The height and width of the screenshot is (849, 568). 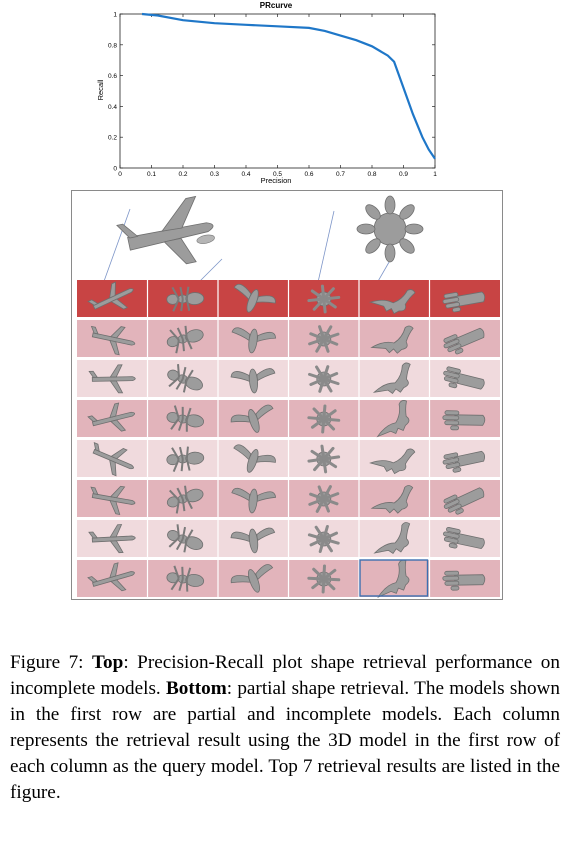 I want to click on x-tick-label: 0, so click(x=120, y=174).